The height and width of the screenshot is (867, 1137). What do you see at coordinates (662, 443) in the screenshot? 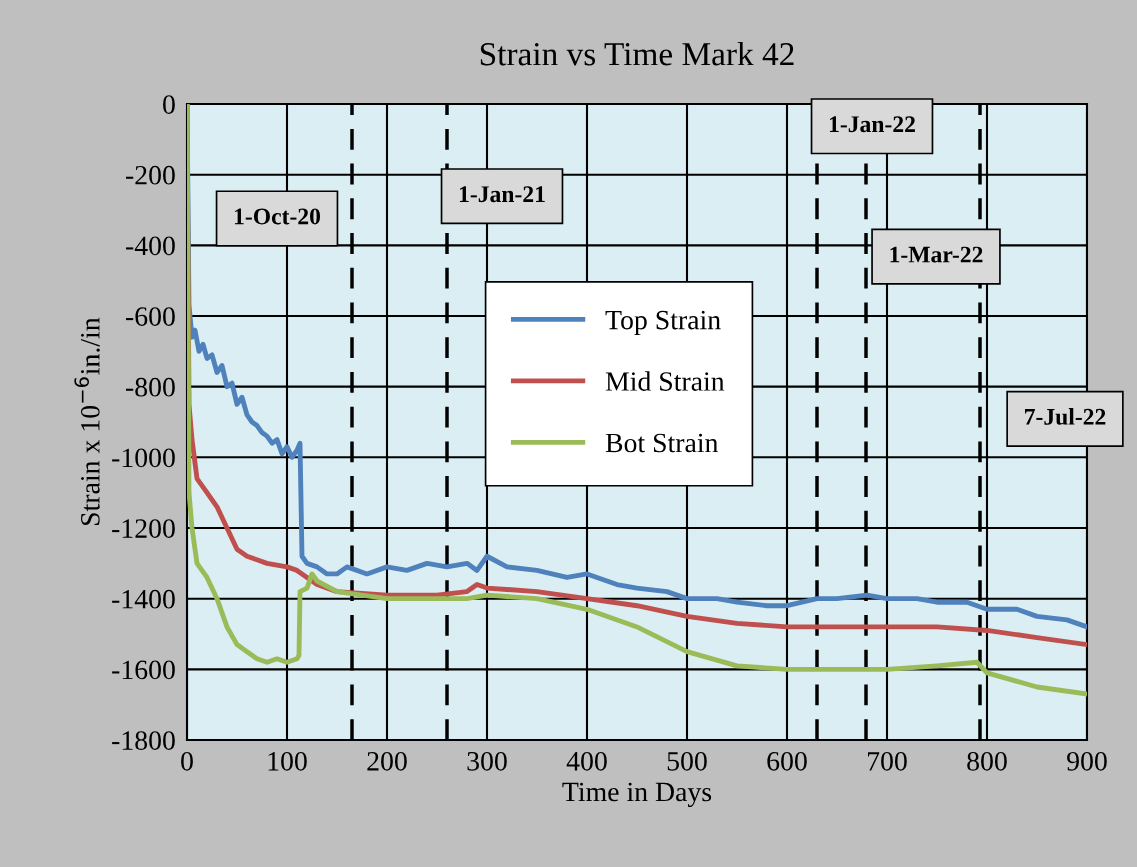
I see `legend-label: Bot Strain` at bounding box center [662, 443].